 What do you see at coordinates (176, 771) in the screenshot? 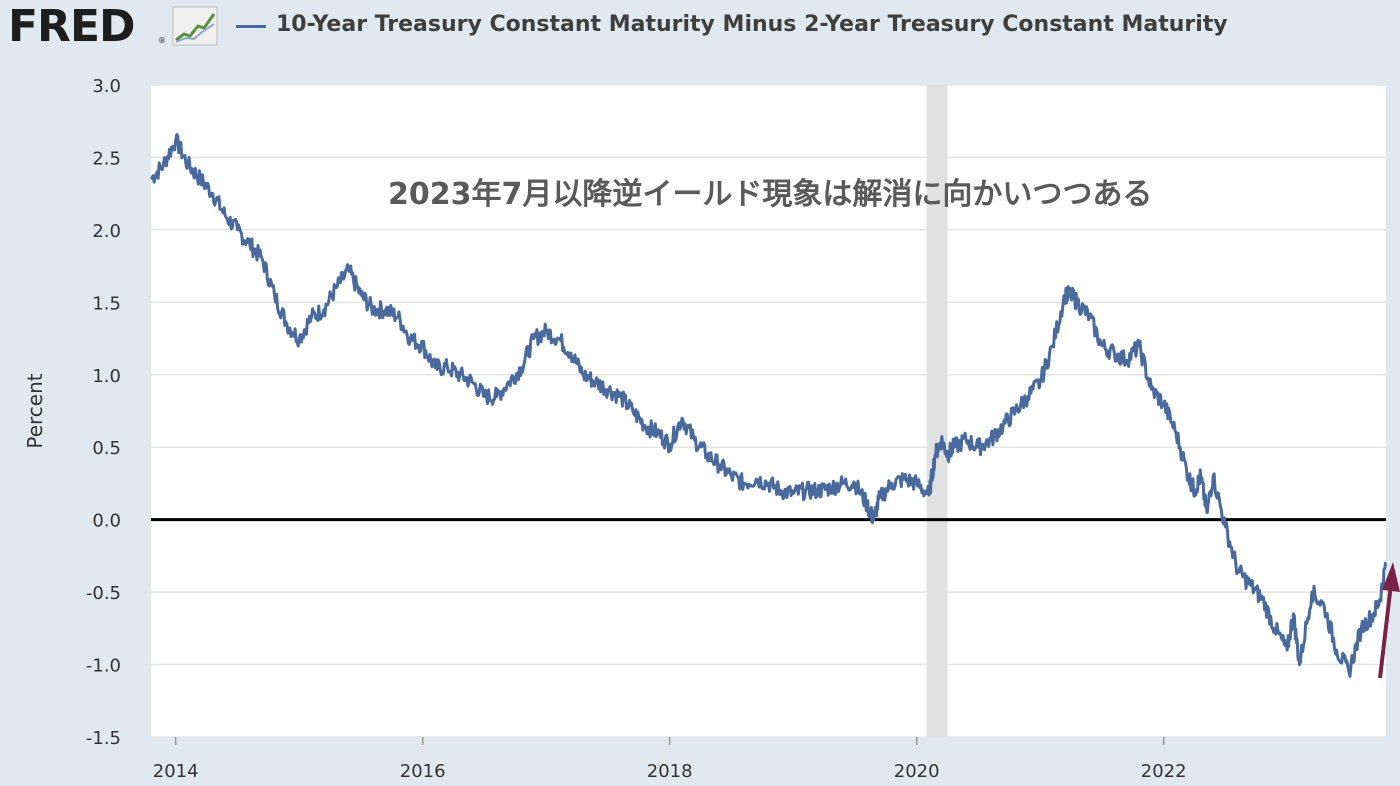
I see `x-tick-label: 2014` at bounding box center [176, 771].